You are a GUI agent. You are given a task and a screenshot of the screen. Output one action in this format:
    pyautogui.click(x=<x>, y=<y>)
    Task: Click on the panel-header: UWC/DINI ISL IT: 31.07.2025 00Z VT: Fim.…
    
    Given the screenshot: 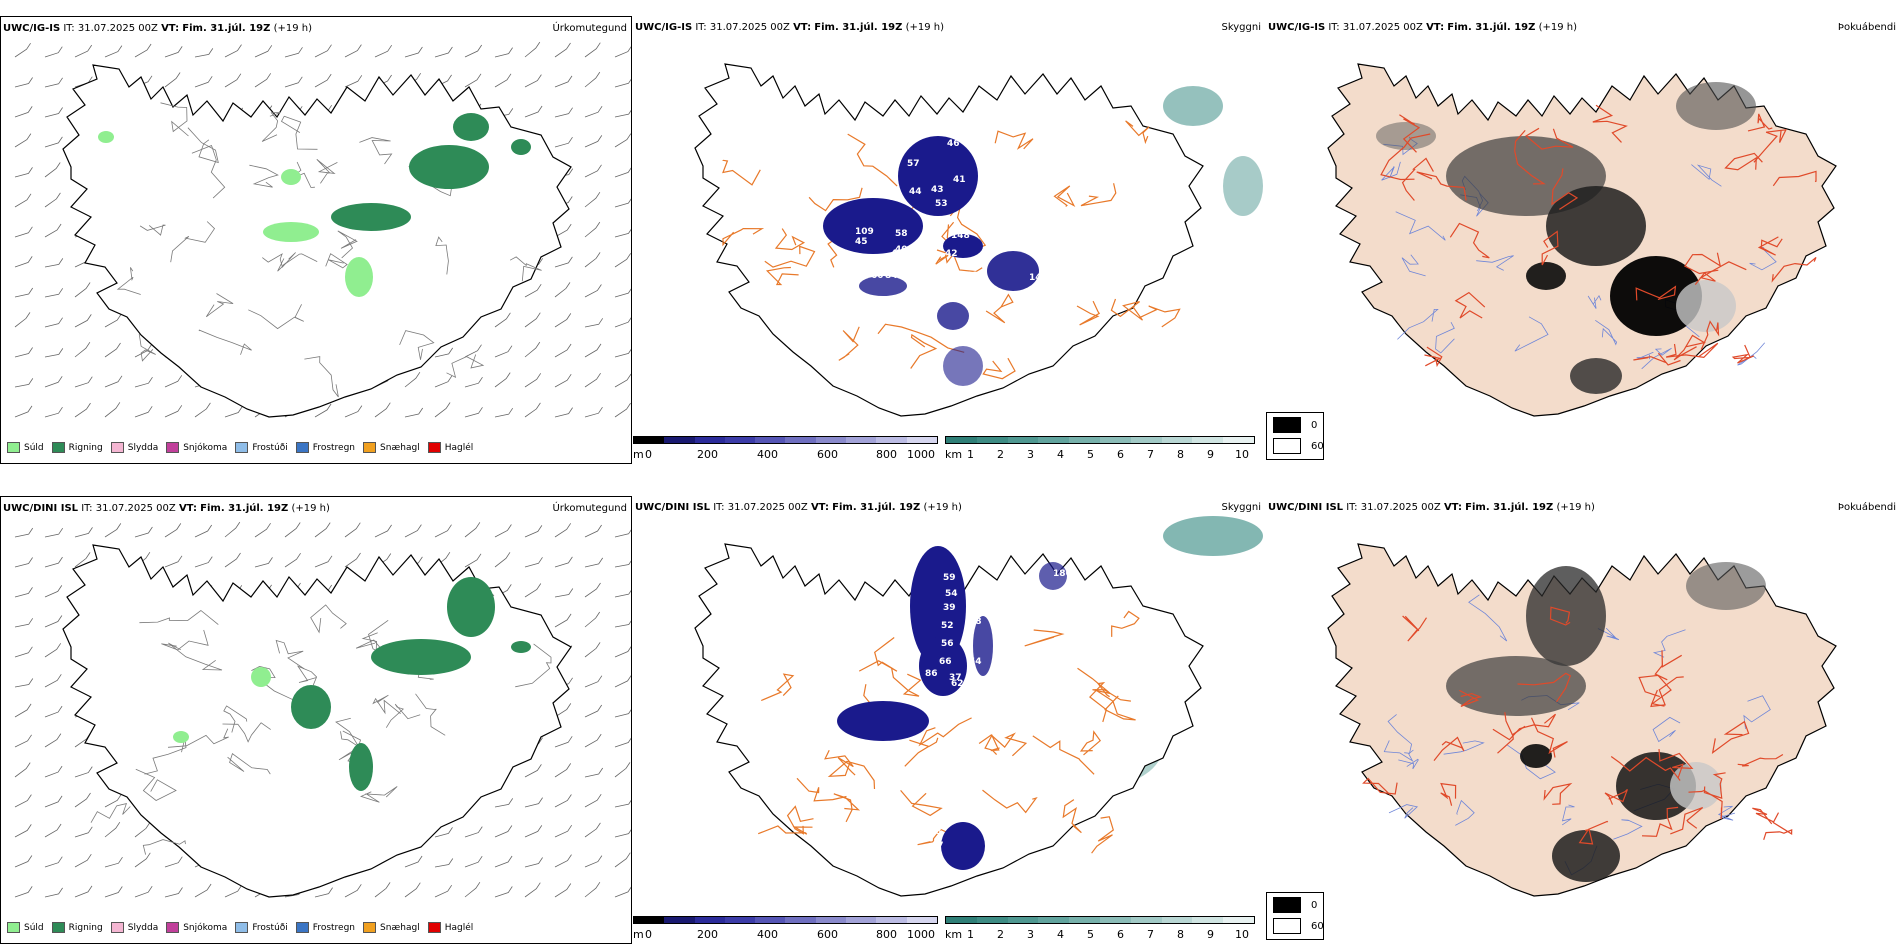 What is the action you would take?
    pyautogui.click(x=798, y=507)
    